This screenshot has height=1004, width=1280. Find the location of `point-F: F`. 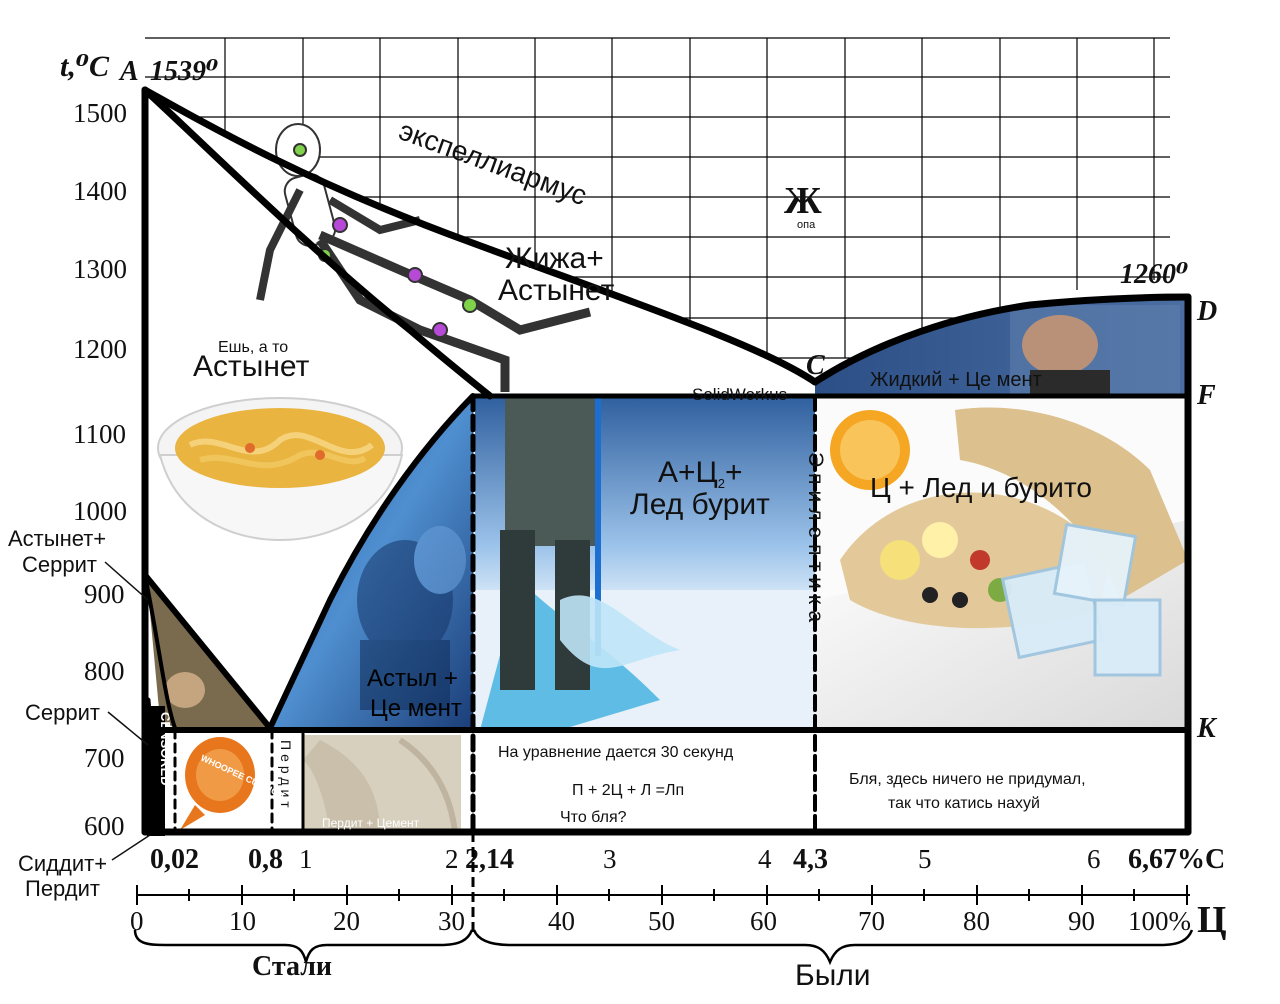

point-F: F is located at coordinates (1206, 395).